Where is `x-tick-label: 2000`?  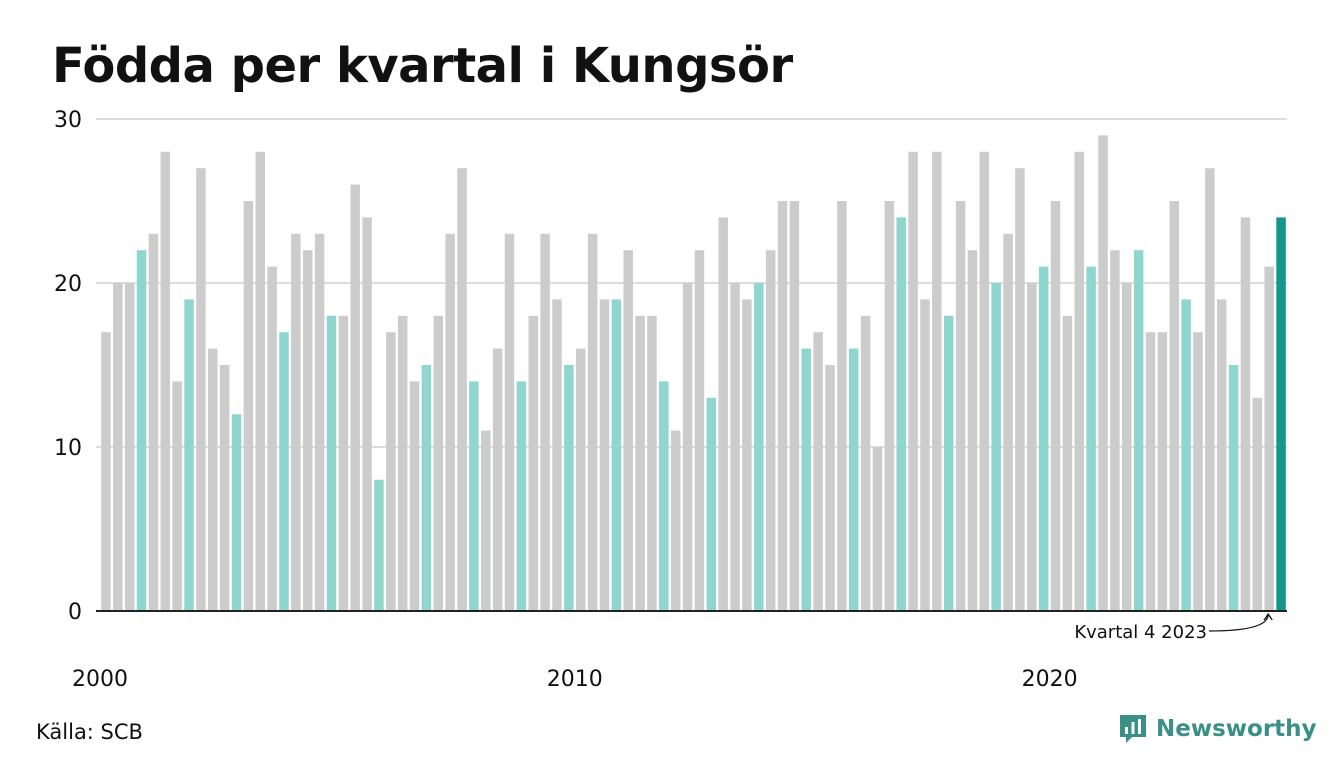
x-tick-label: 2000 is located at coordinates (100, 679).